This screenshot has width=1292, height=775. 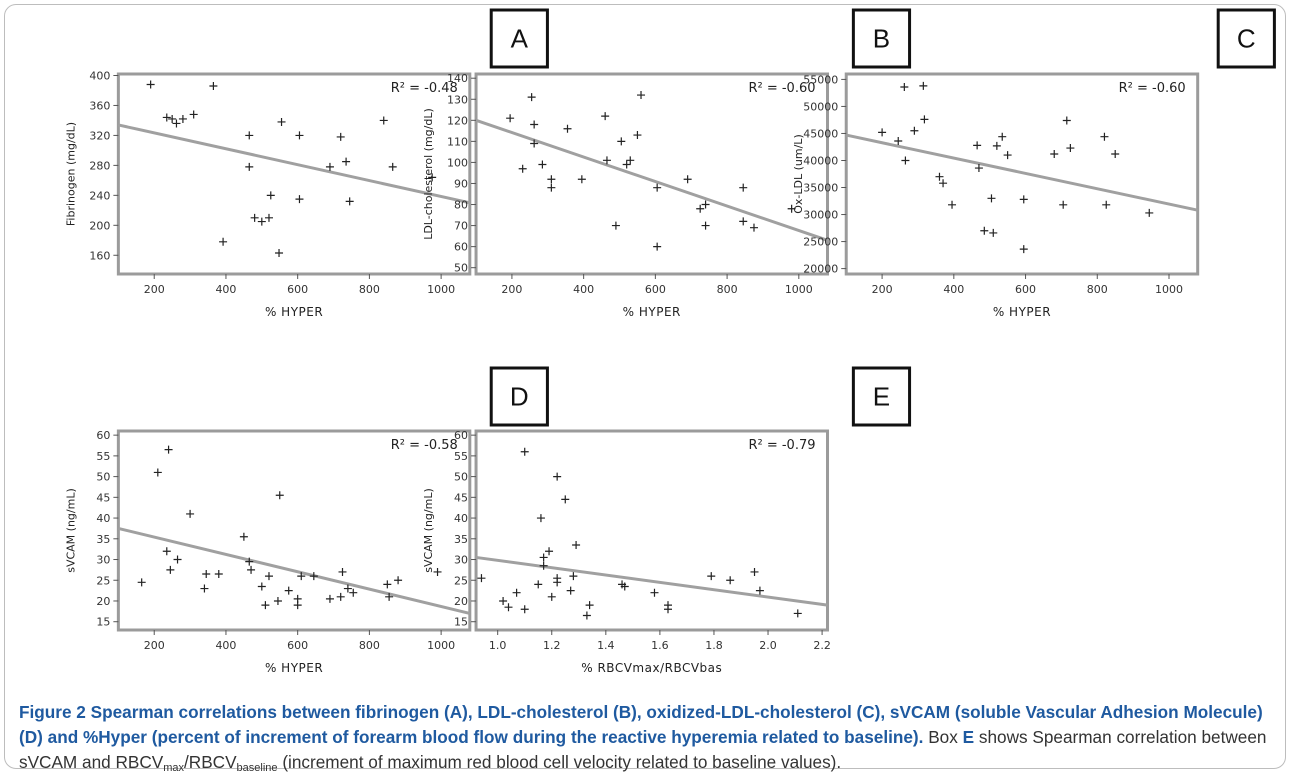 What do you see at coordinates (968, 737) in the screenshot?
I see `caption-box-letter: E` at bounding box center [968, 737].